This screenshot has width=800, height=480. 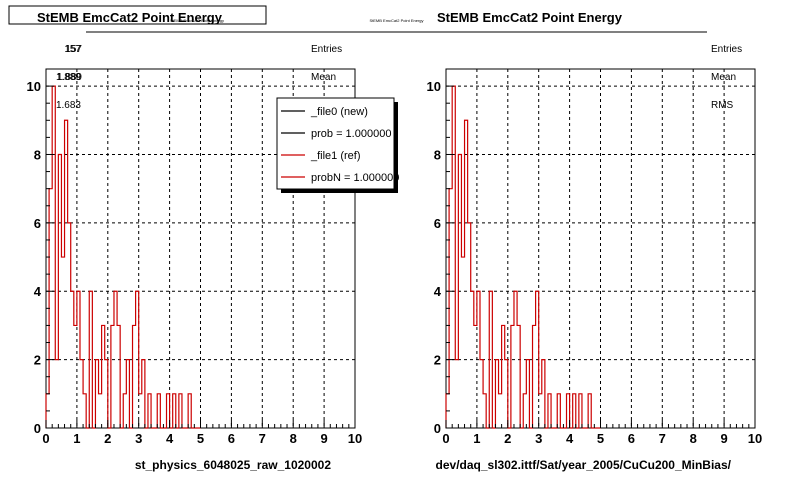 I want to click on legend-label: _file1 (ref), so click(x=335, y=156).